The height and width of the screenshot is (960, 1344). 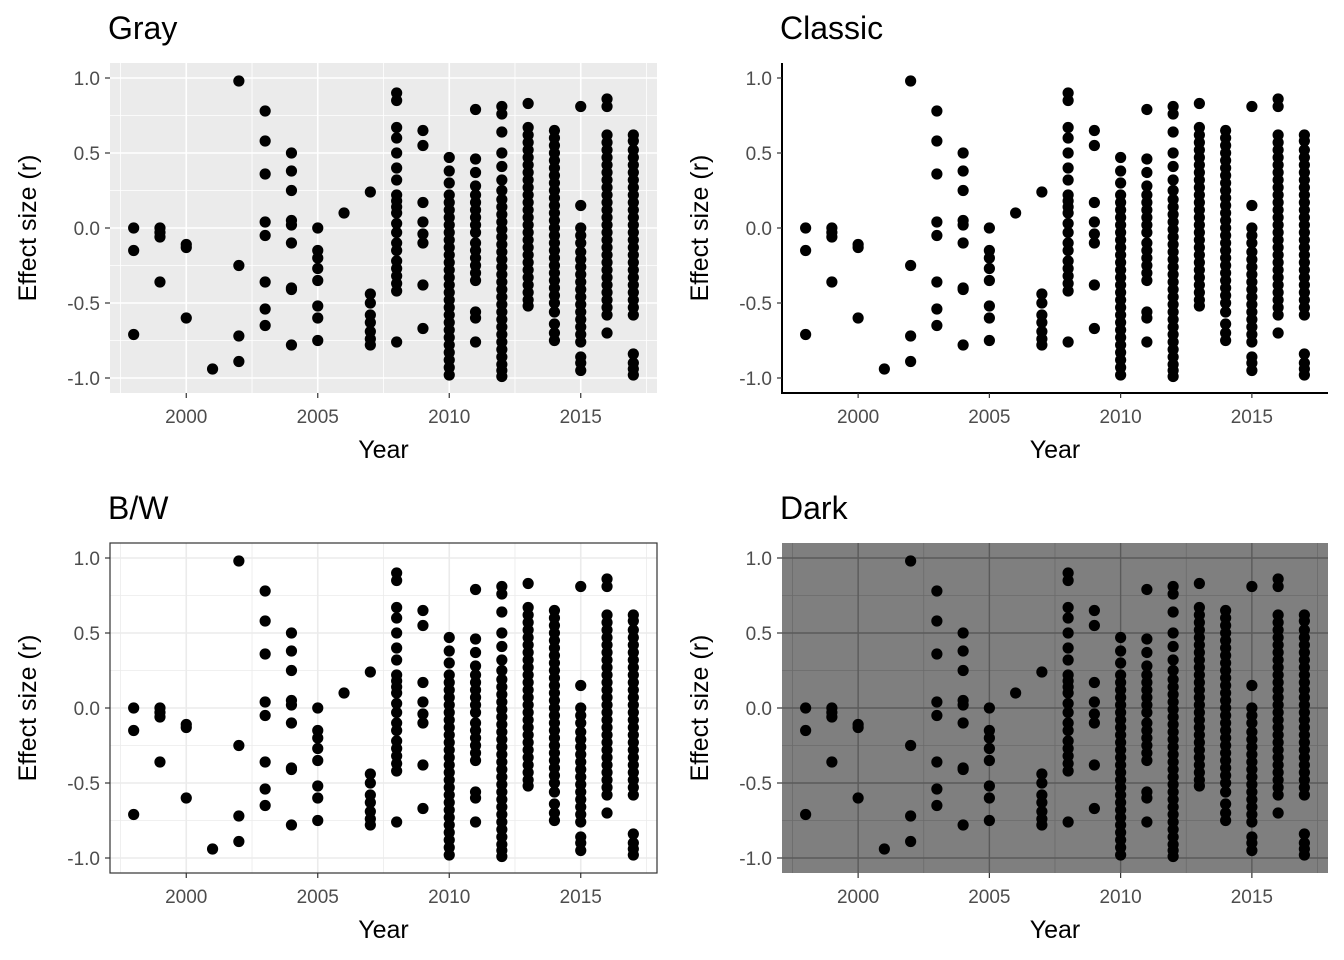 I want to click on x-axis-title: Year, so click(x=1055, y=930).